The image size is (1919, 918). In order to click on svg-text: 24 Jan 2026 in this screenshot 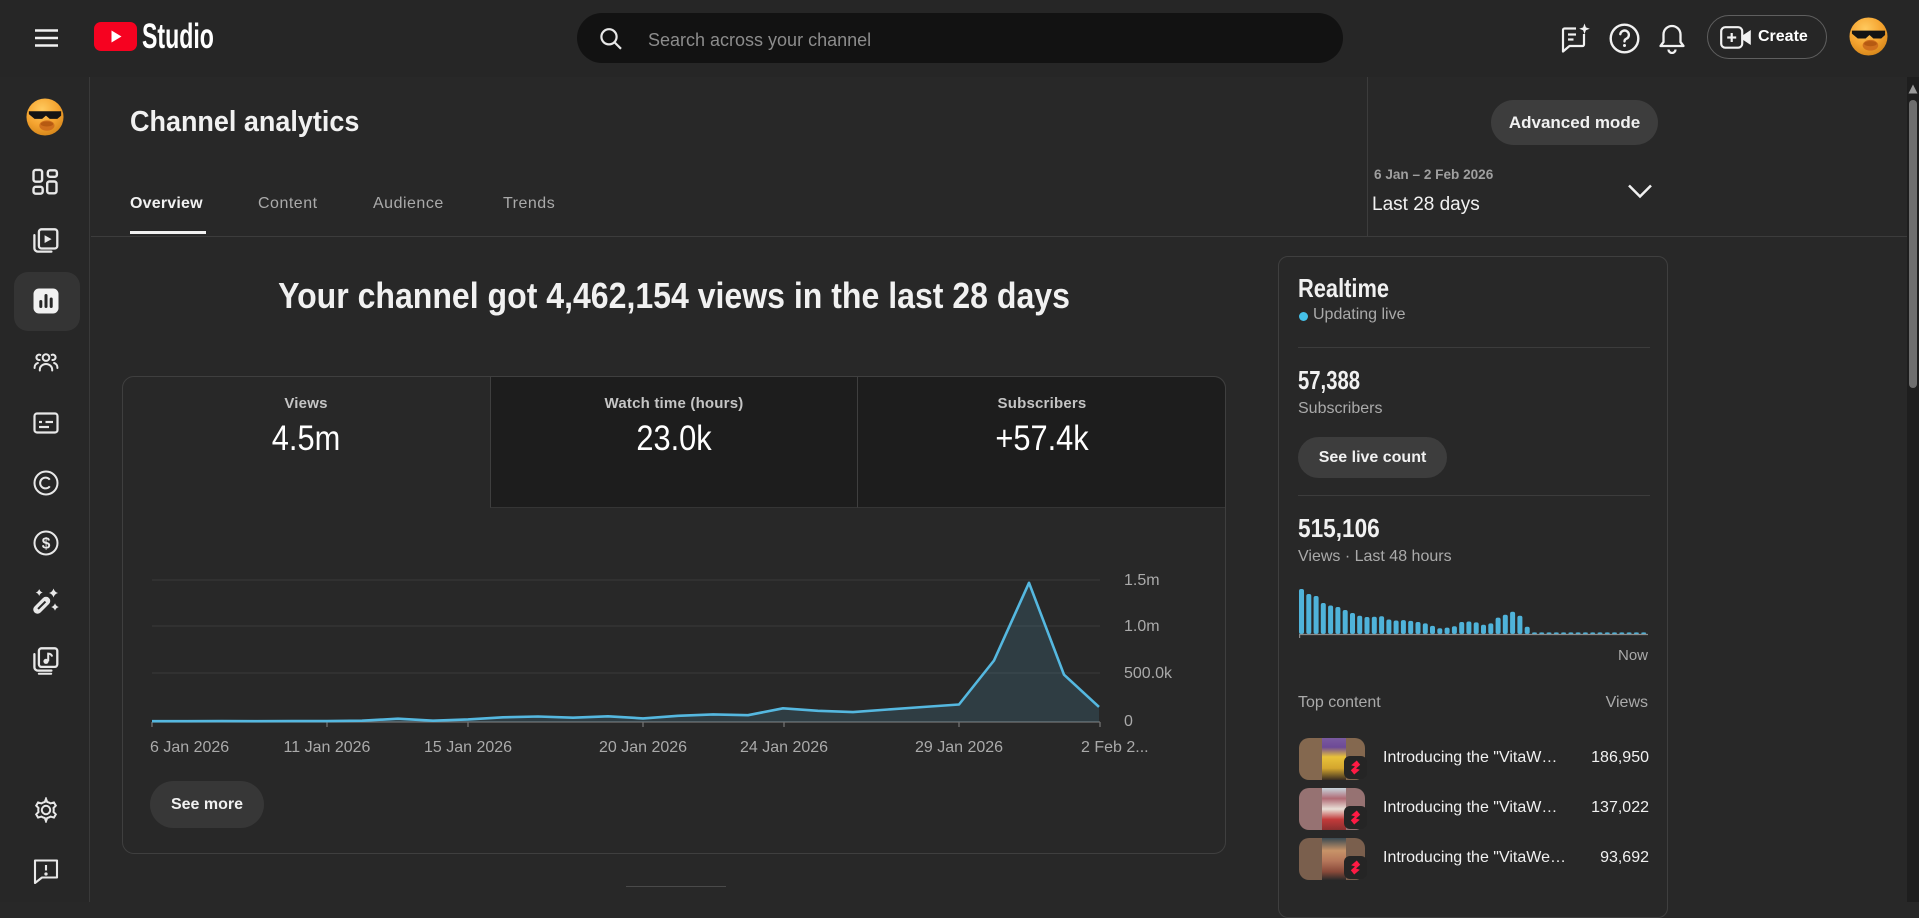, I will do `click(784, 747)`.